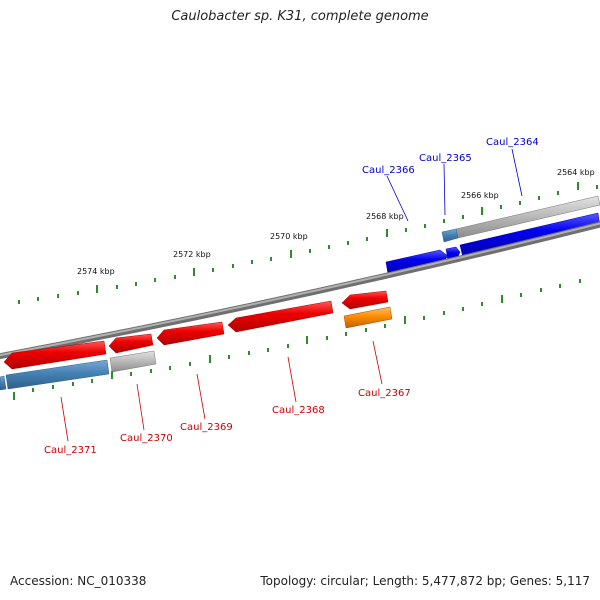  Describe the element at coordinates (529, 235) in the screenshot. I see `gene-caul-2364-blue` at that location.